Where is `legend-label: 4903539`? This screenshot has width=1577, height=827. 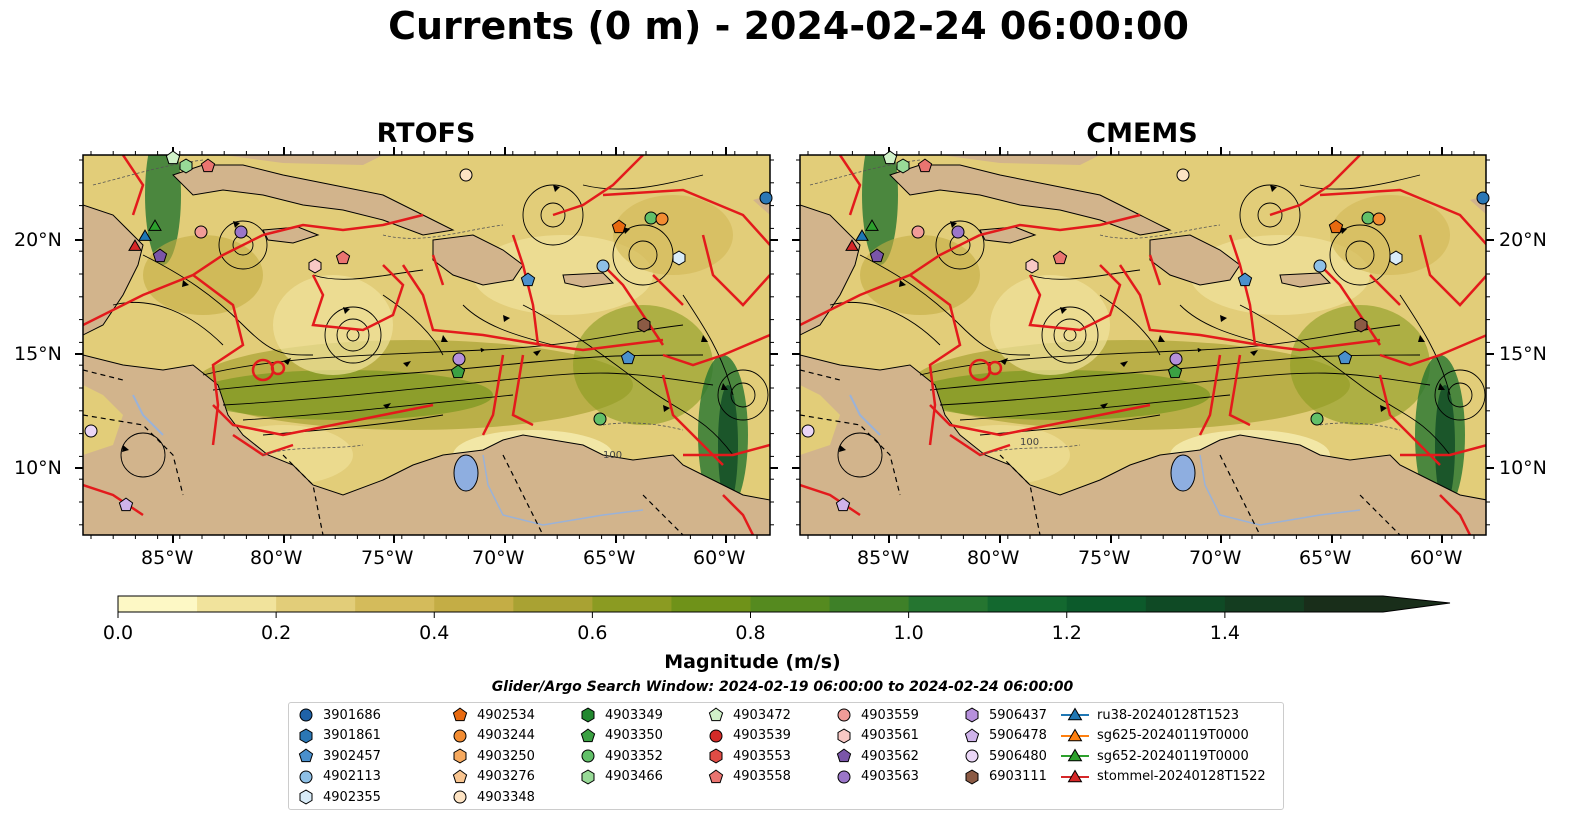
legend-label: 4903539 is located at coordinates (762, 735).